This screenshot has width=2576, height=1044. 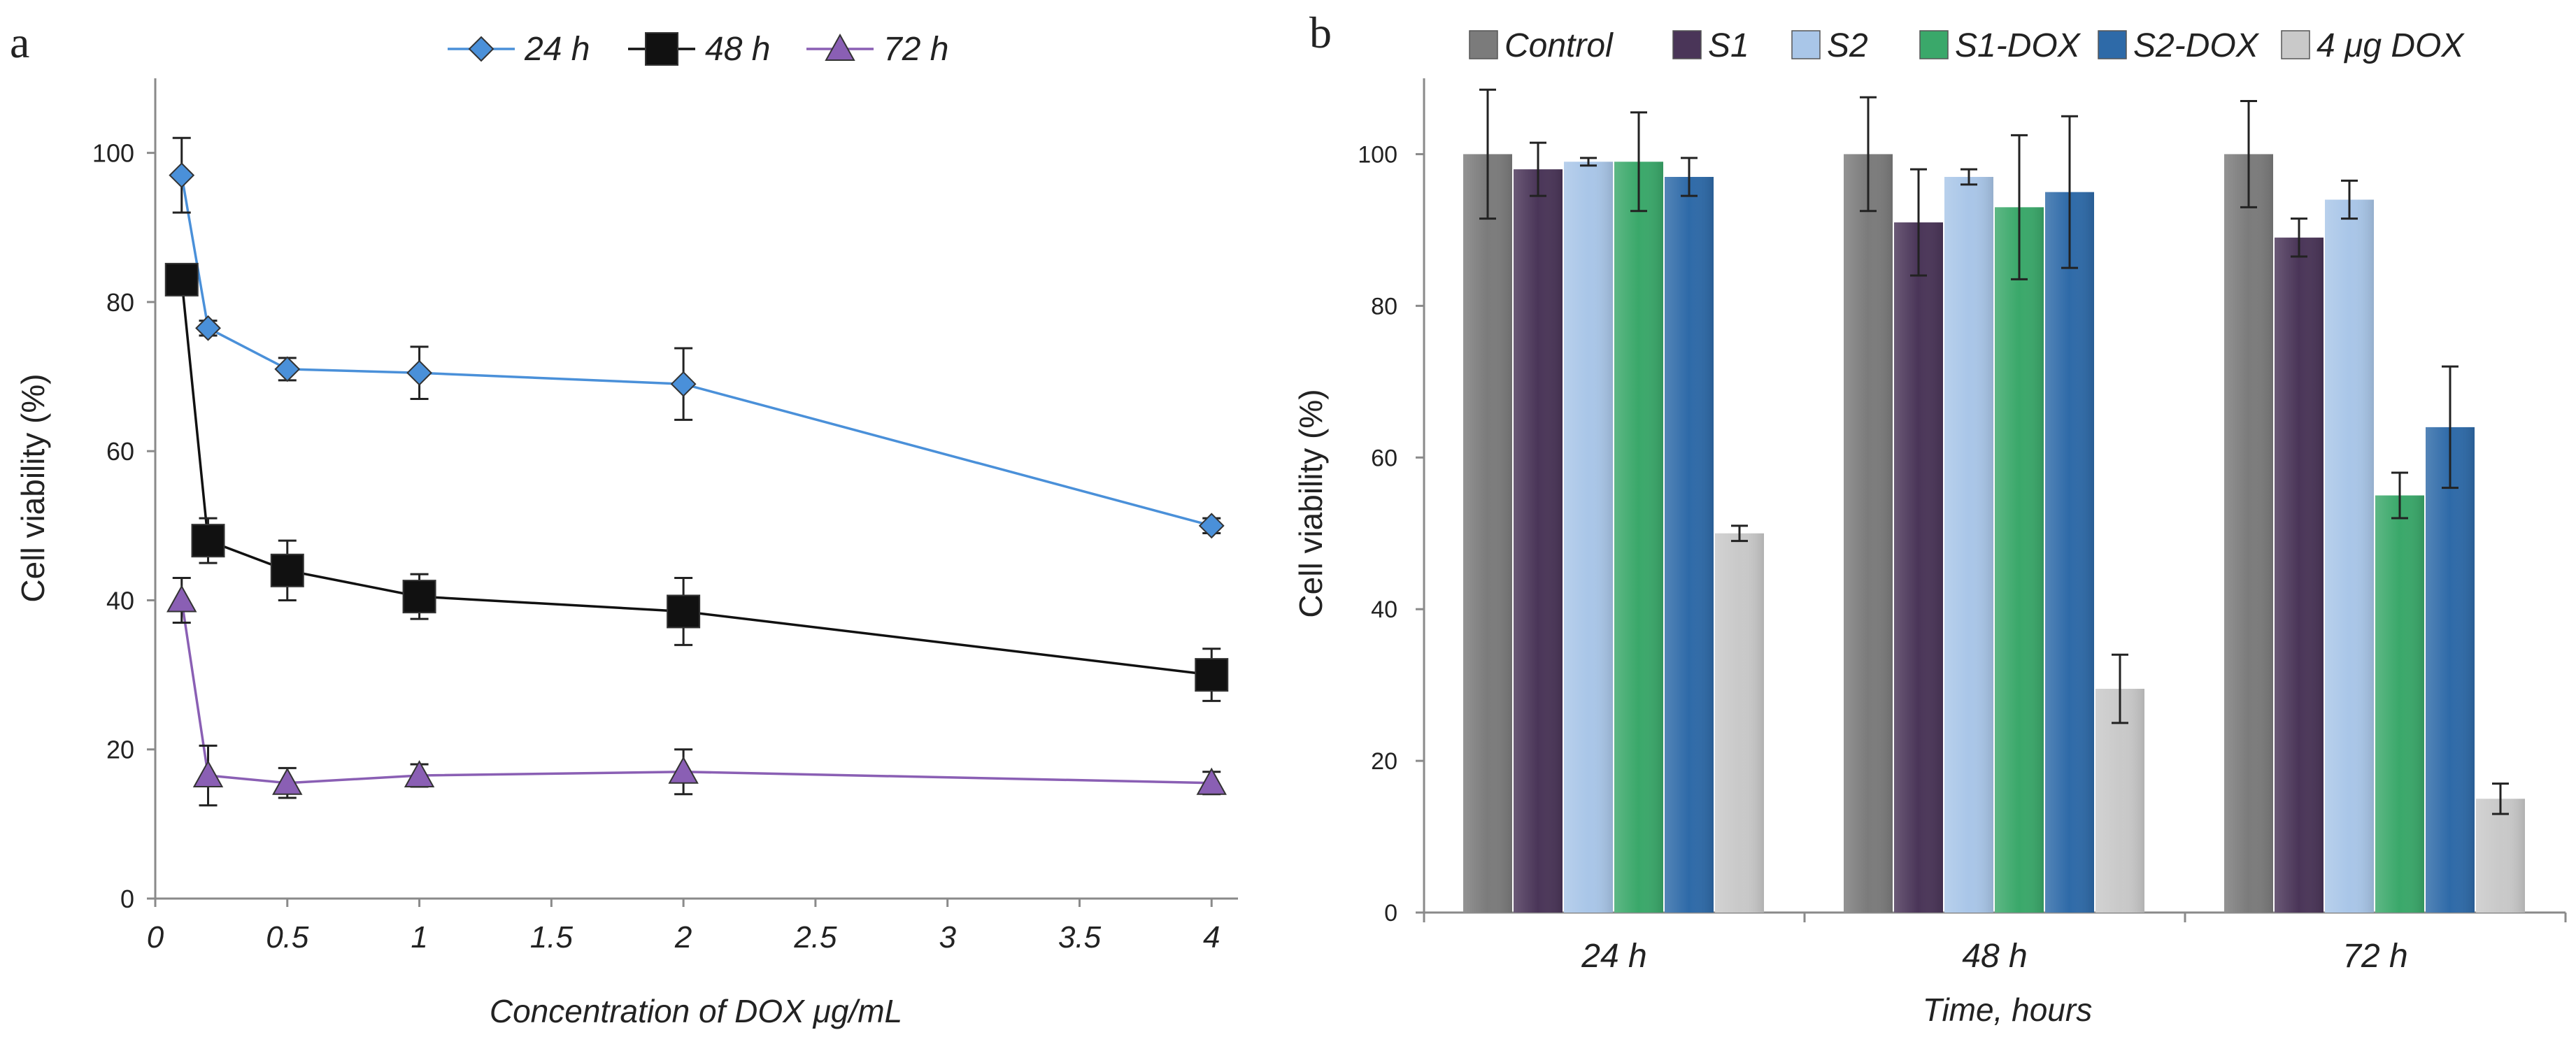 I want to click on panel-a-x-tick-label: 0, so click(x=155, y=937).